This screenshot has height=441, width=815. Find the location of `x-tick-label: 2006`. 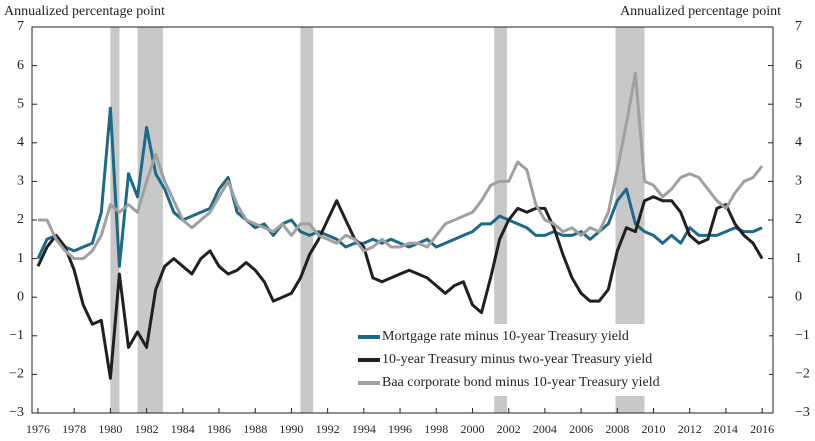

x-tick-label: 2006 is located at coordinates (581, 429).